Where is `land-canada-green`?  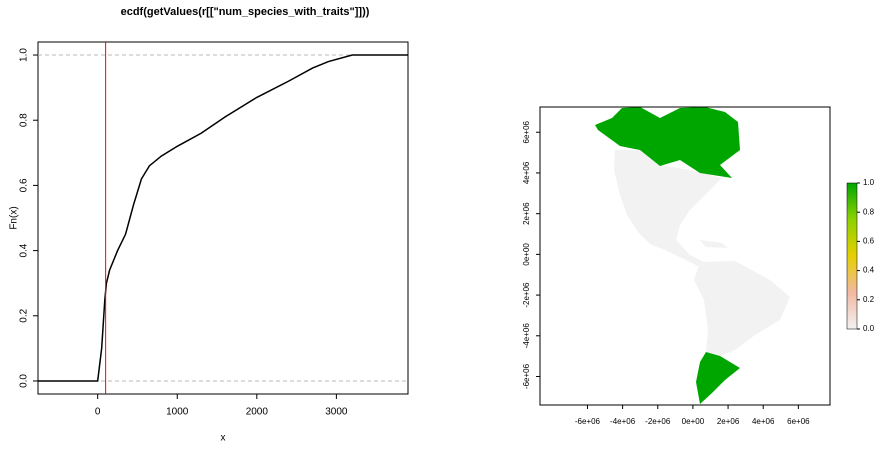 land-canada-green is located at coordinates (667, 142).